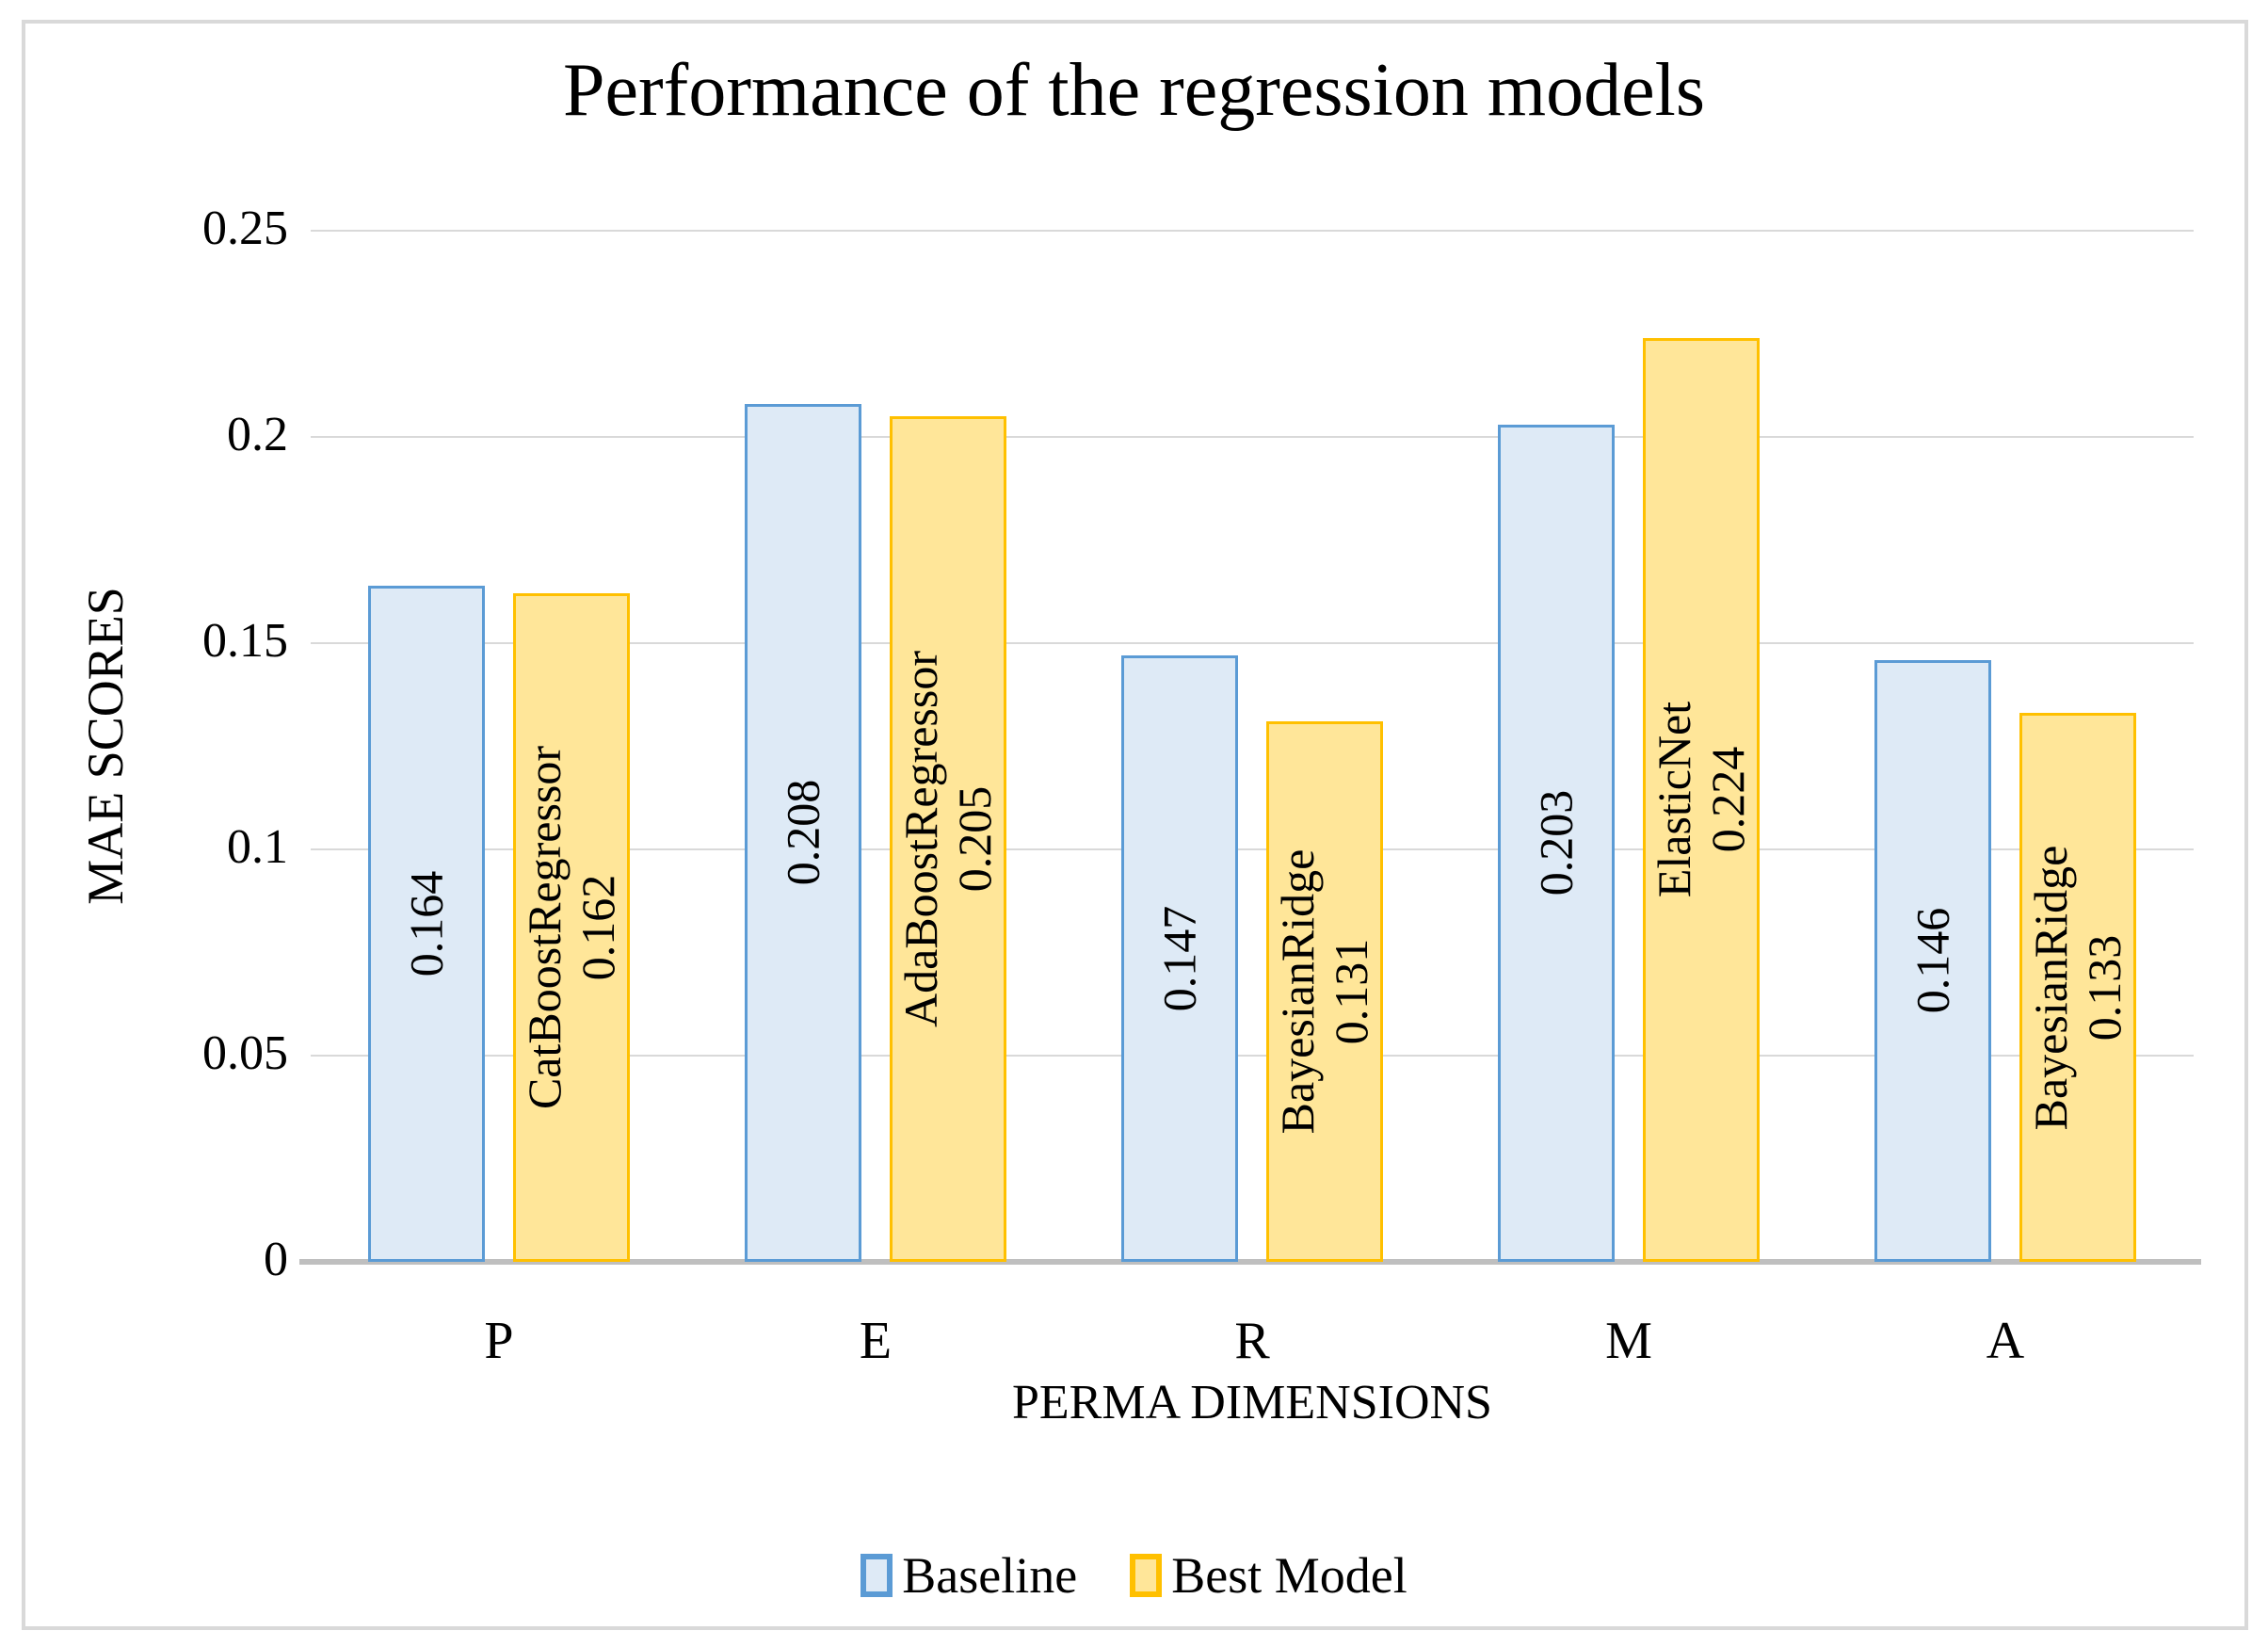 Image resolution: width=2268 pixels, height=1647 pixels. What do you see at coordinates (1252, 1402) in the screenshot?
I see `x-axis-title: PERMA DIMENSIONS` at bounding box center [1252, 1402].